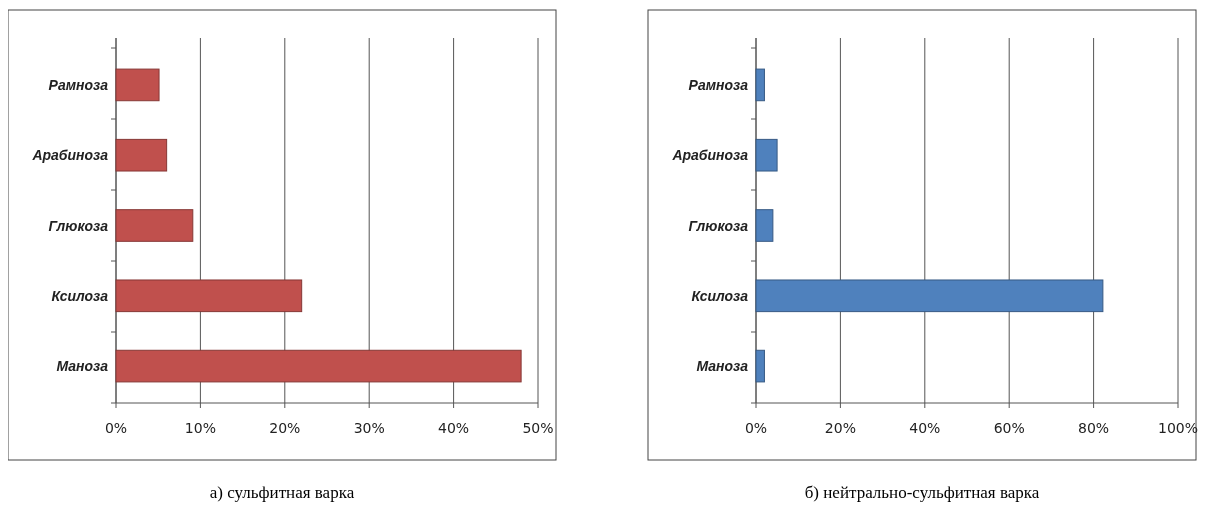 This screenshot has height=506, width=1205. Describe the element at coordinates (369, 428) in the screenshot. I see `x-tick-label: 30%` at that location.